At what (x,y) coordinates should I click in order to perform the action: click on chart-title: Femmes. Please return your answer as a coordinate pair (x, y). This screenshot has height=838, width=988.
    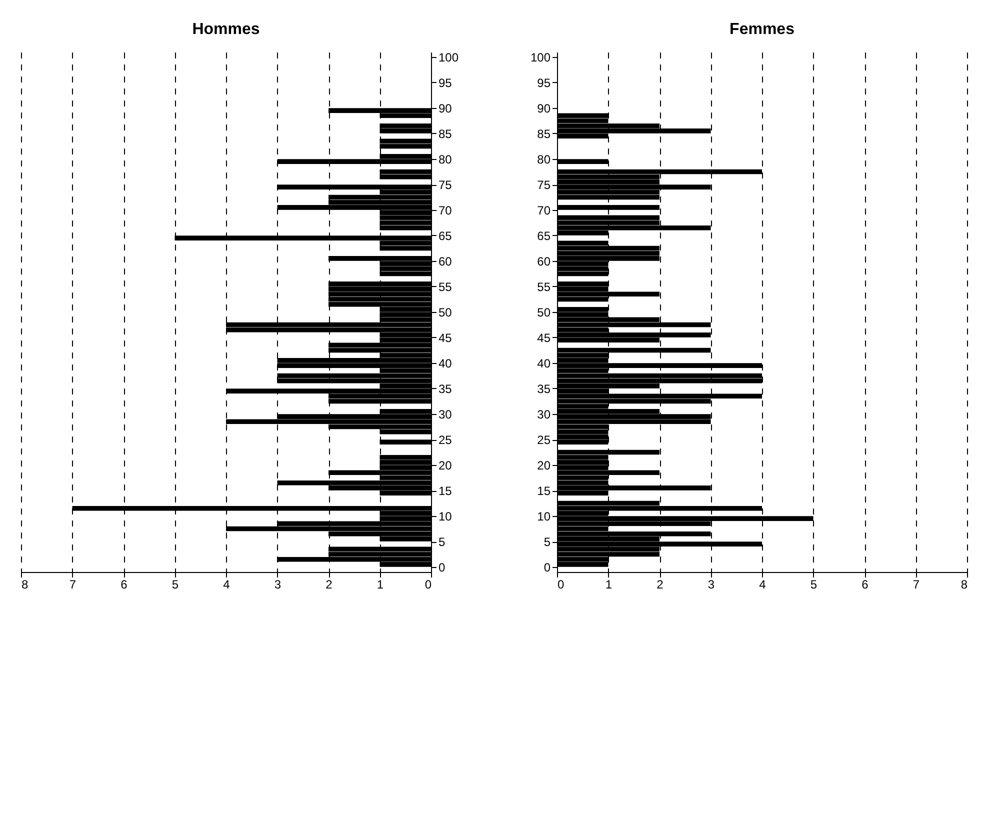
    Looking at the image, I should click on (762, 29).